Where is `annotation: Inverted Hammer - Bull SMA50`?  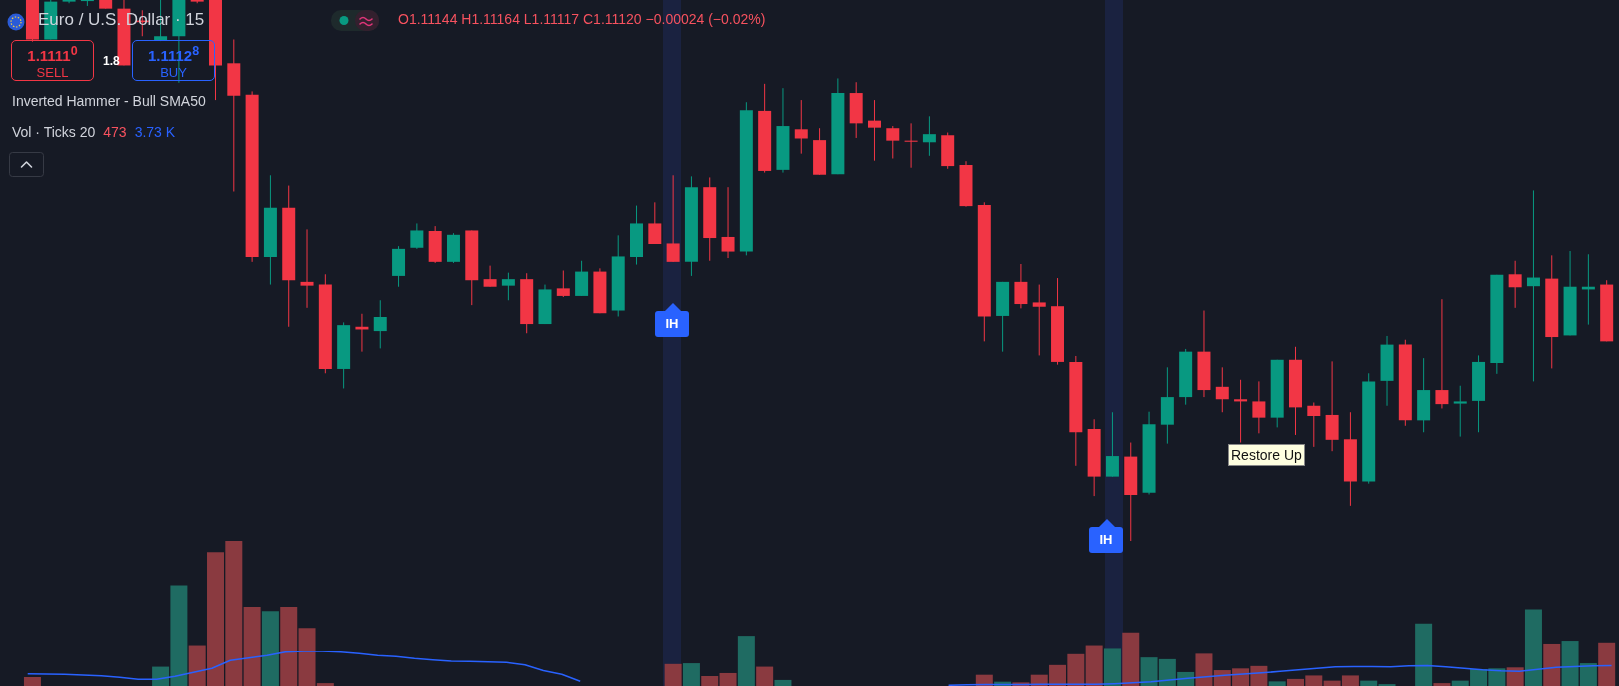 annotation: Inverted Hammer - Bull SMA50 is located at coordinates (109, 101).